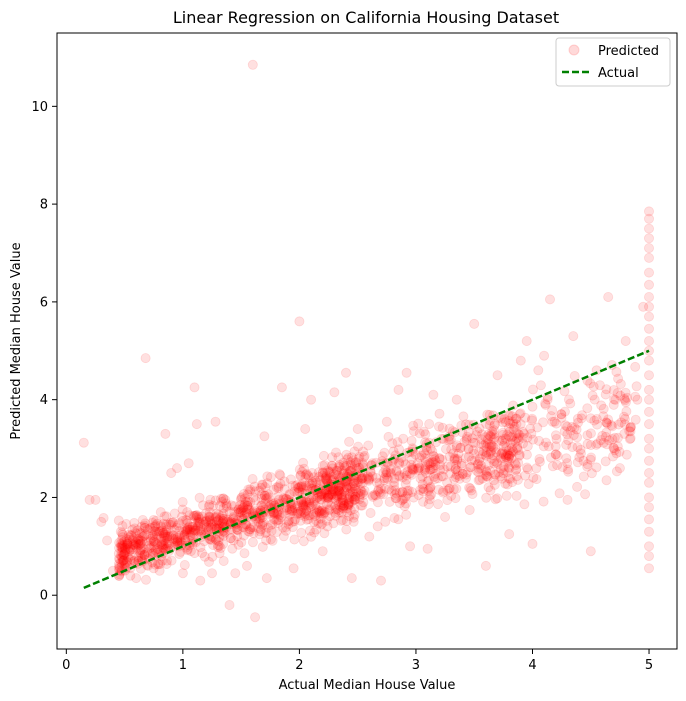 The image size is (686, 701). I want to click on y-tick-label: 8, so click(44, 205).